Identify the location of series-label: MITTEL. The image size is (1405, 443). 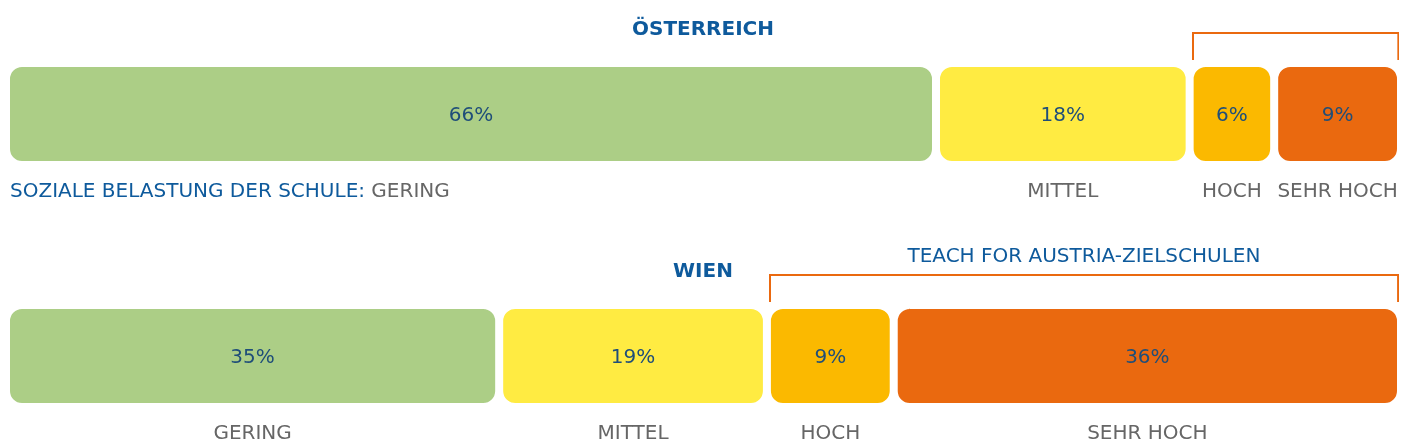
(1063, 190).